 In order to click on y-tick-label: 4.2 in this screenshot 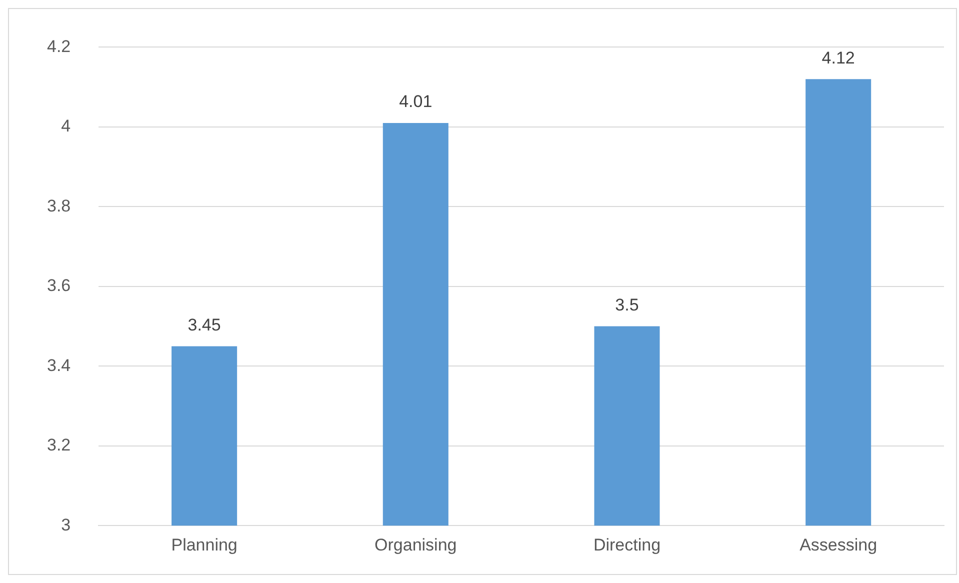, I will do `click(58, 46)`.